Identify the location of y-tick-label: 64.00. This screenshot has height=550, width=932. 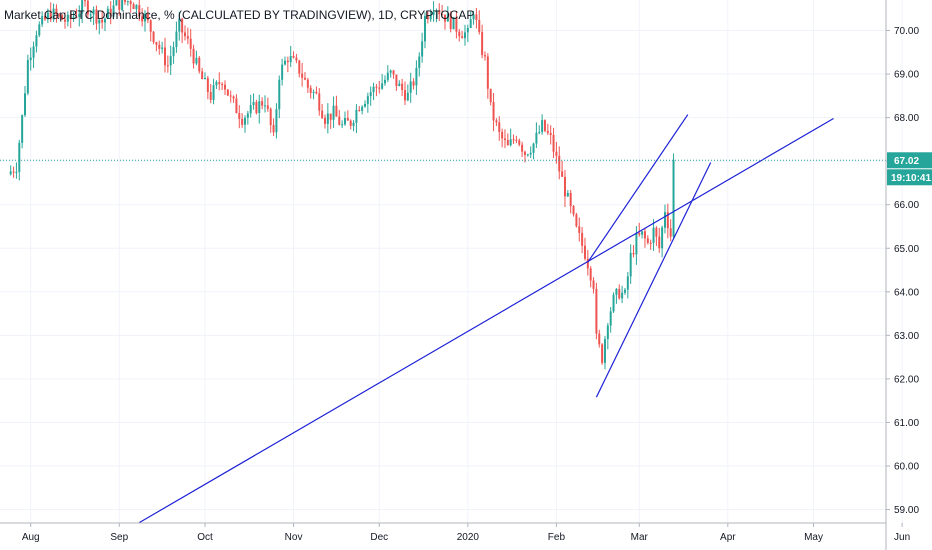
(906, 292).